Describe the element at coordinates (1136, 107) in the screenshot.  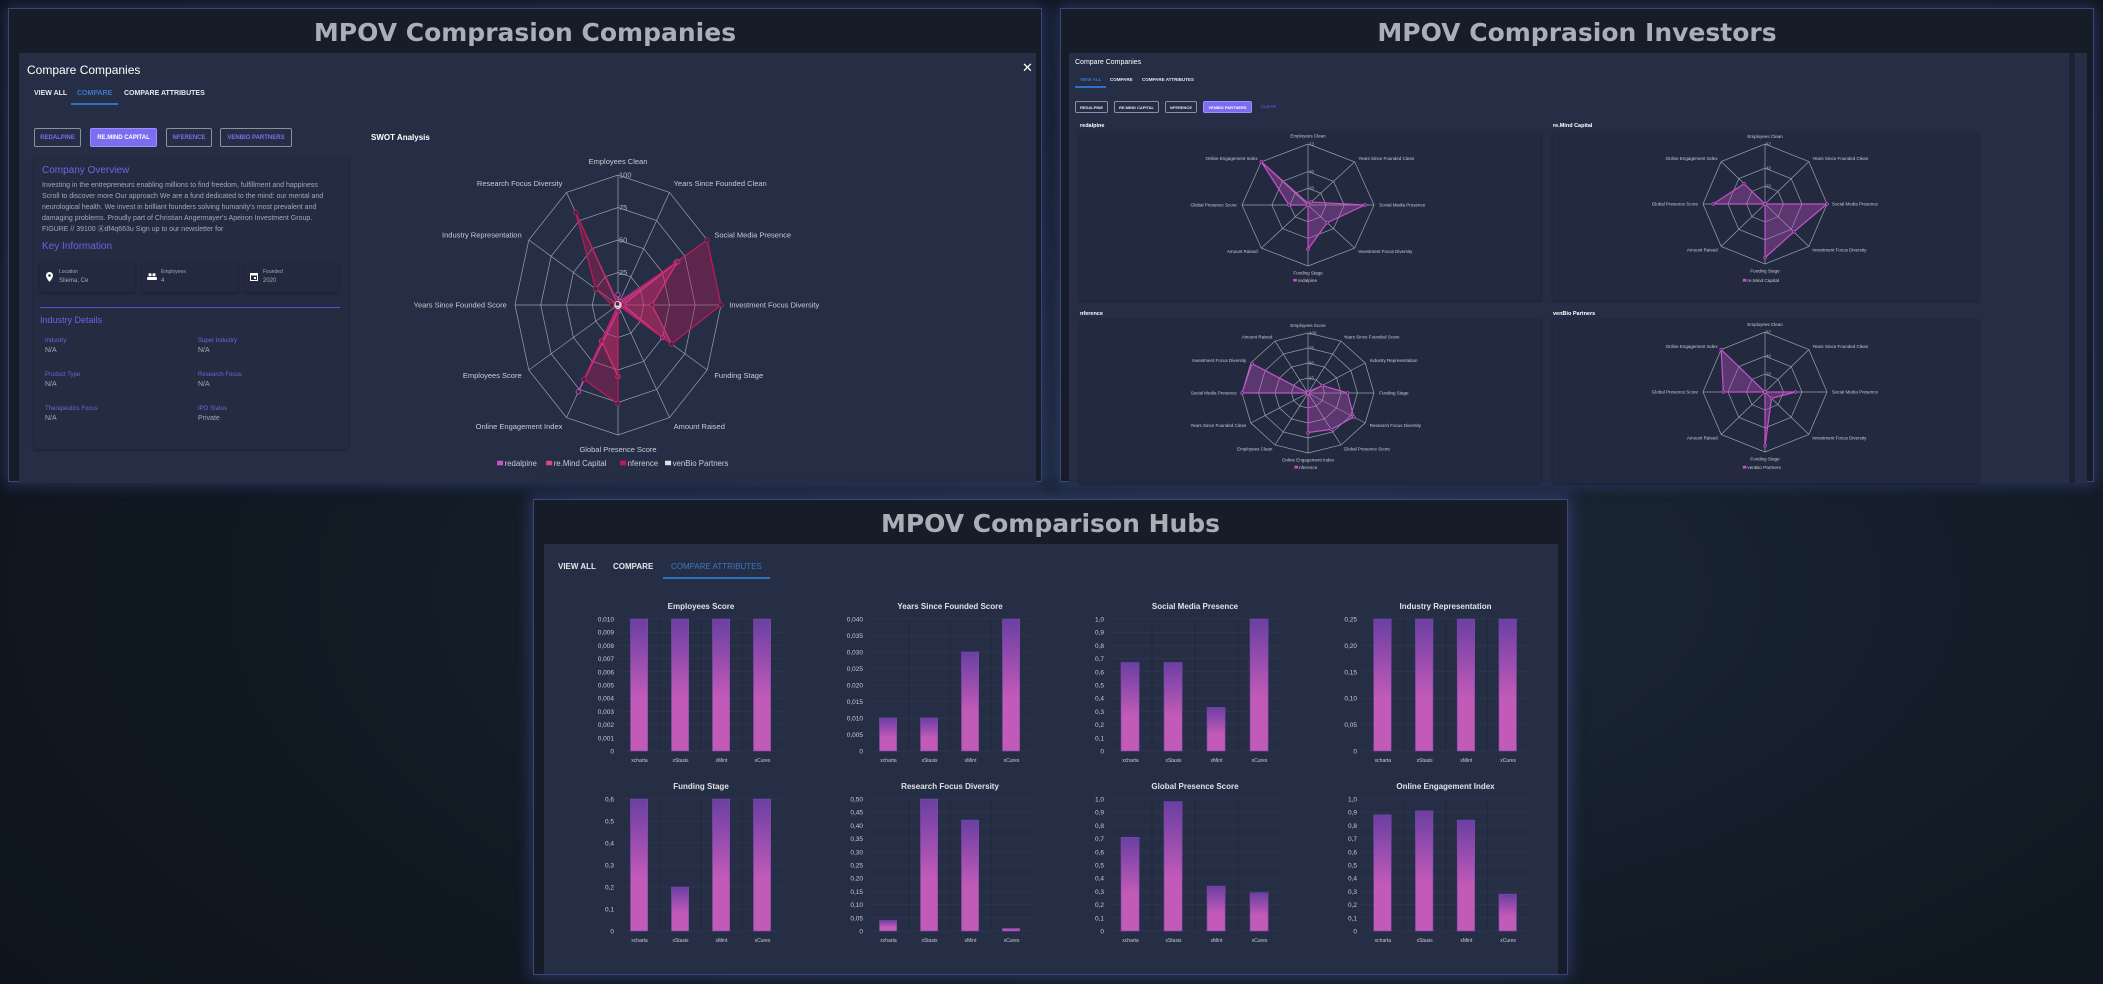
I see `investor-button-remind-capital: RE.MIND CAPITAL` at that location.